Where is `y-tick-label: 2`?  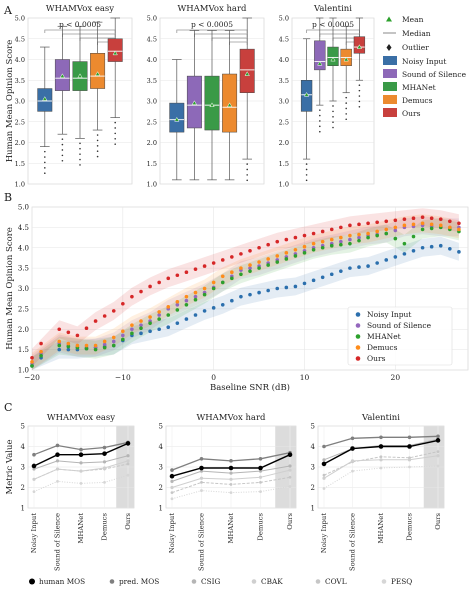 y-tick-label: 2 is located at coordinates (313, 488).